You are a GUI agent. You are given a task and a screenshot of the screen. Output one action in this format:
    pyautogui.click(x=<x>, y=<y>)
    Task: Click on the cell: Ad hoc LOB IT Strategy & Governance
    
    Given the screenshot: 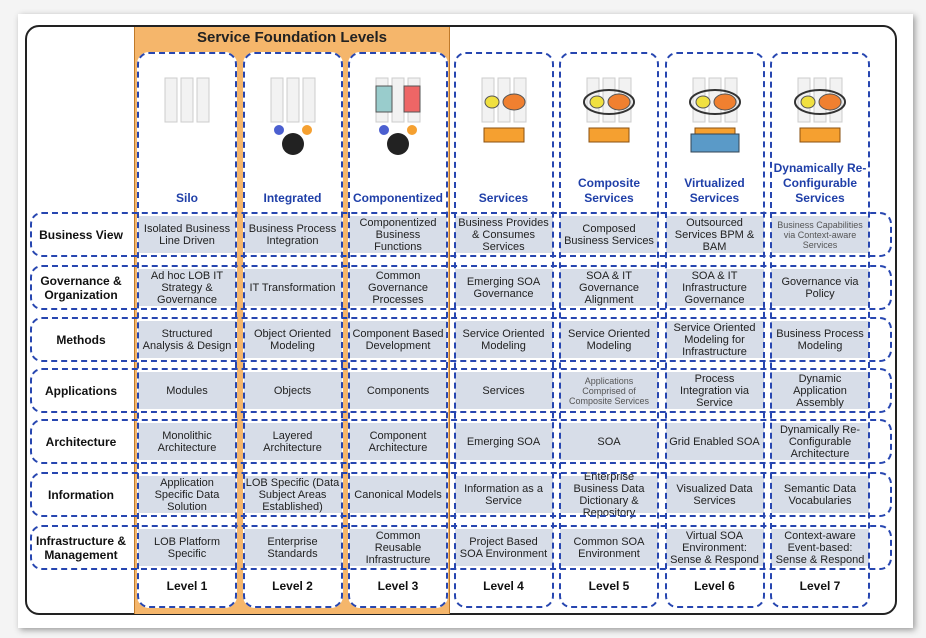 What is the action you would take?
    pyautogui.click(x=187, y=287)
    